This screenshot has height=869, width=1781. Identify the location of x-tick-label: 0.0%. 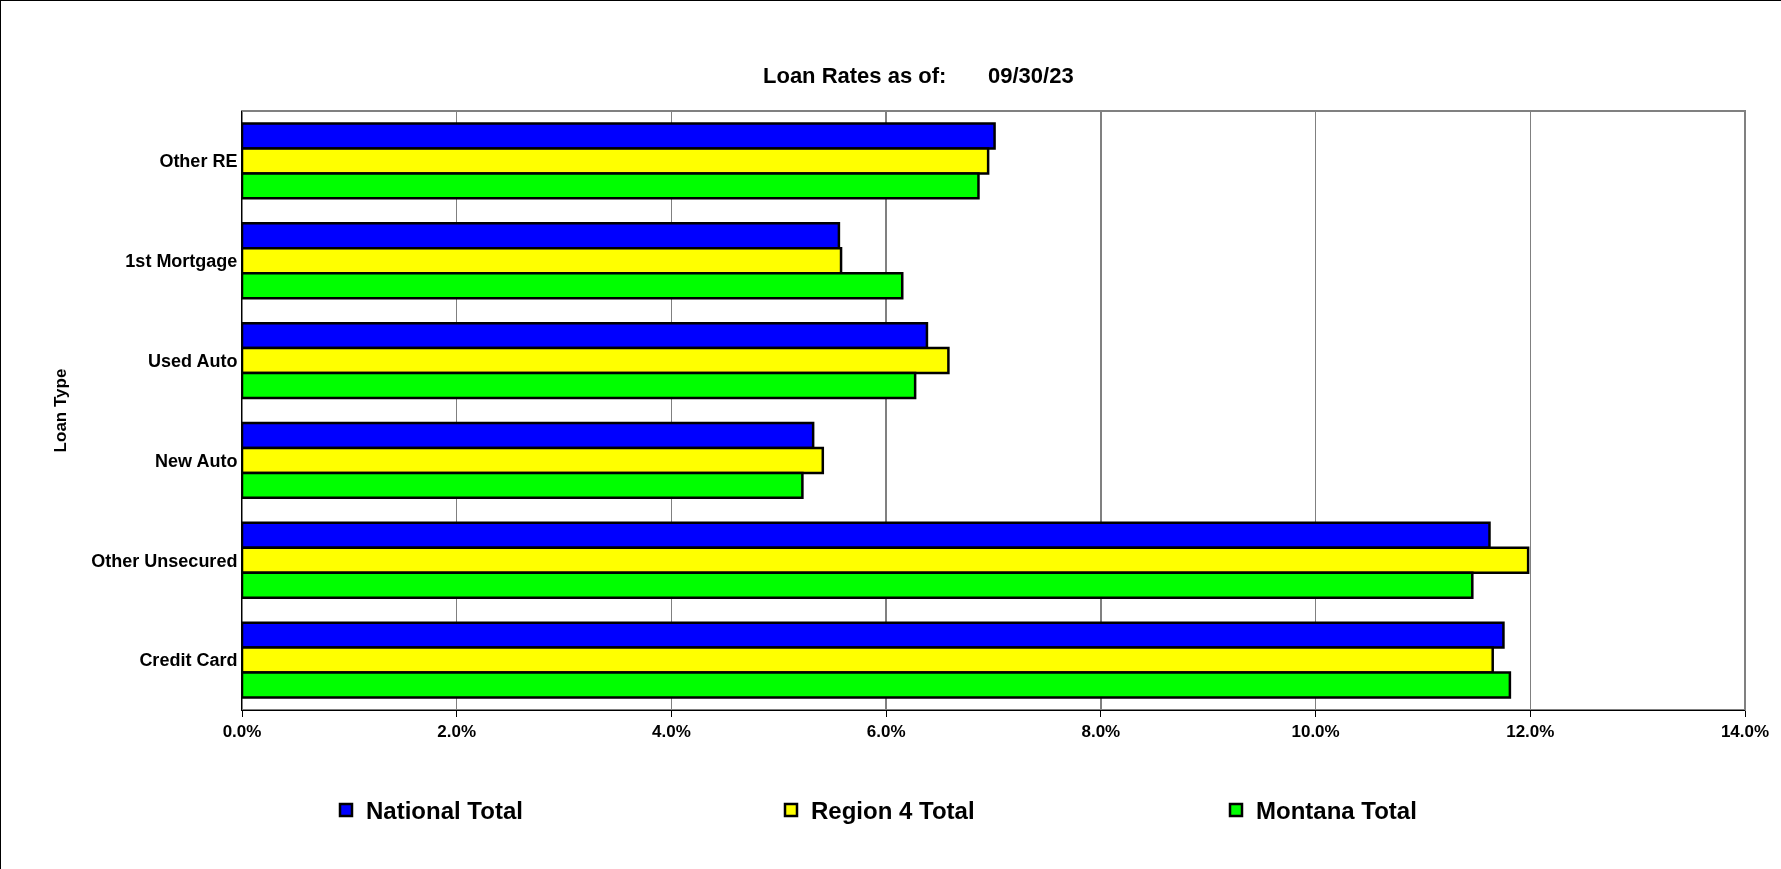
(242, 732).